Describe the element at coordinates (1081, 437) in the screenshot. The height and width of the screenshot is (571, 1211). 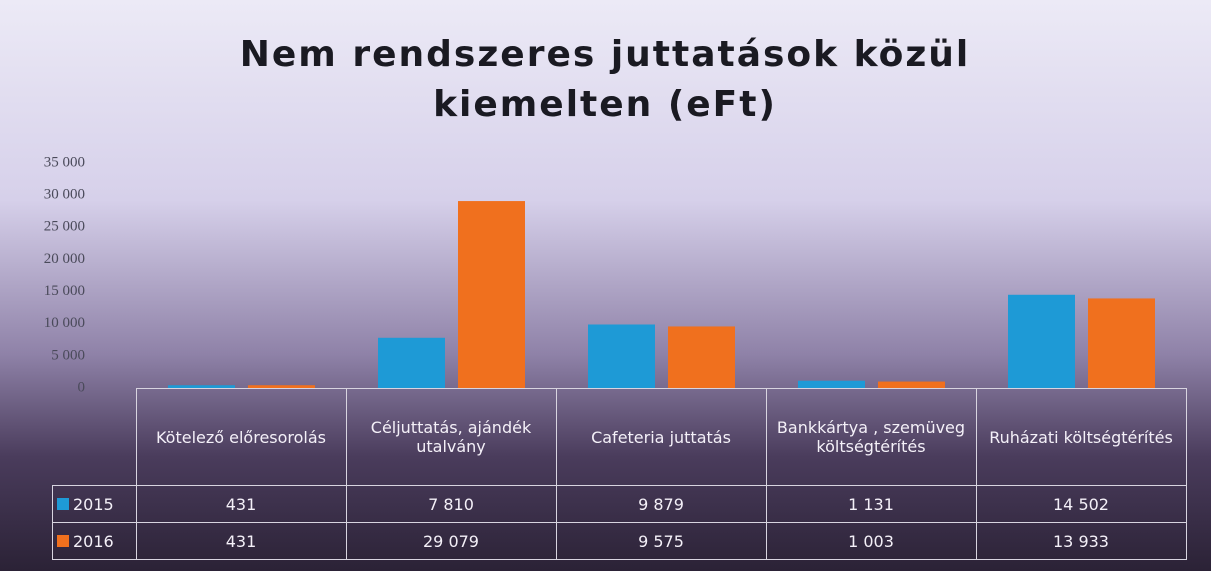
I see `category-label: Ruházati költségtérítés` at that location.